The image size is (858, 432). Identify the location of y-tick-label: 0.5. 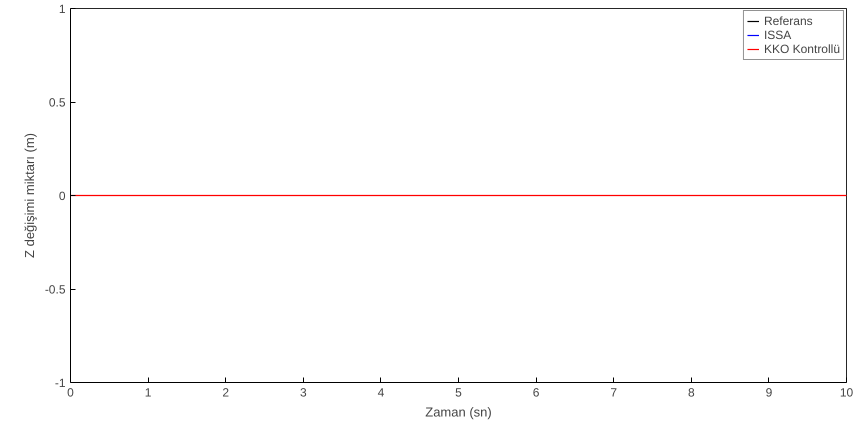
(57, 103).